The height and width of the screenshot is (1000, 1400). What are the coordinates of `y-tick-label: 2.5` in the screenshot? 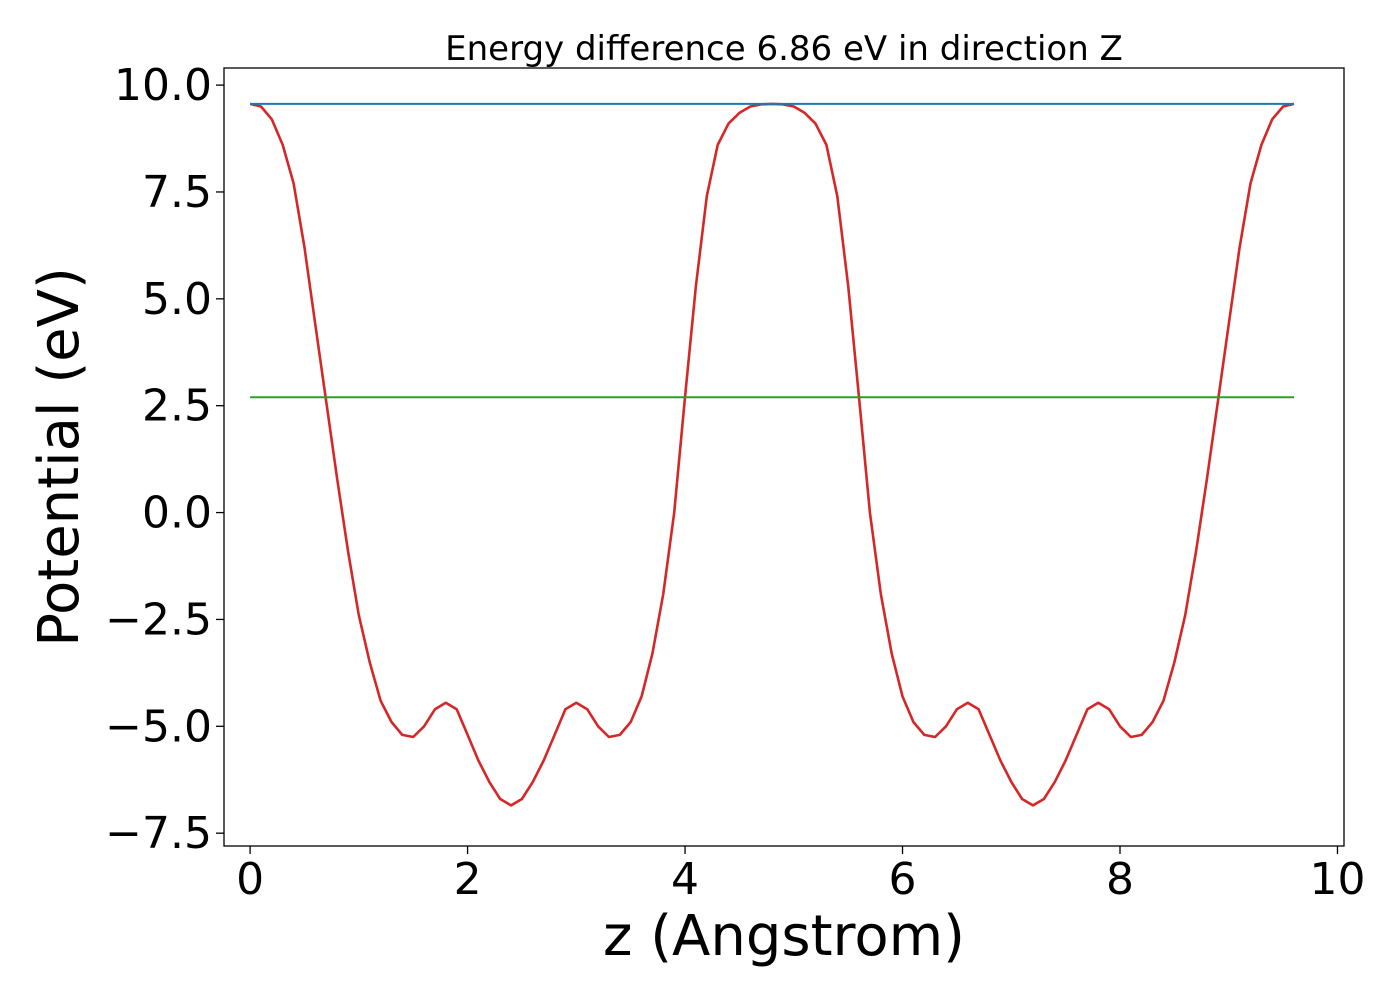 It's located at (177, 406).